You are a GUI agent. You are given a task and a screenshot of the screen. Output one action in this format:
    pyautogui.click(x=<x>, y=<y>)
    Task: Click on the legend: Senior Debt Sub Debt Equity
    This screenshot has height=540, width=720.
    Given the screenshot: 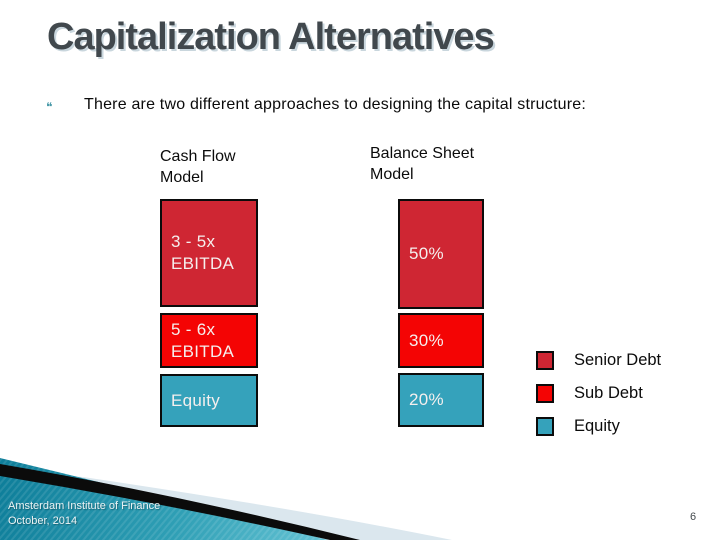 What is the action you would take?
    pyautogui.click(x=598, y=393)
    